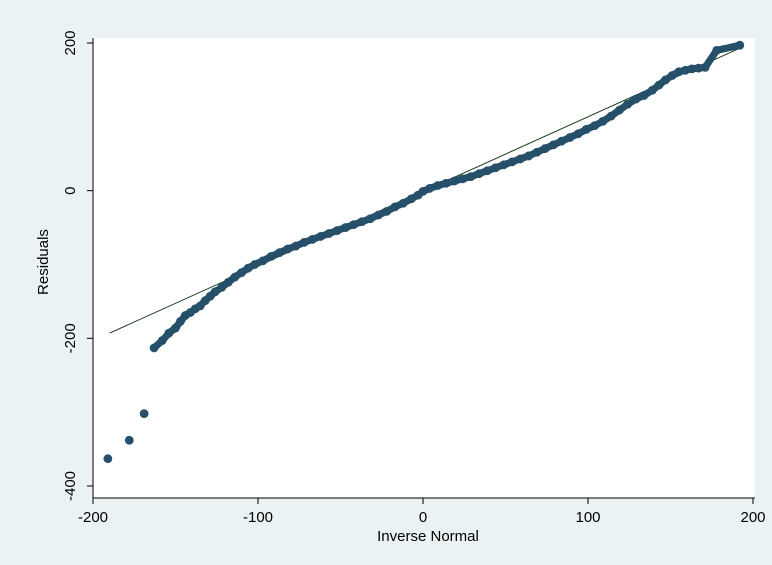 This screenshot has width=772, height=565. Describe the element at coordinates (93, 517) in the screenshot. I see `x-tick-label: -200` at that location.